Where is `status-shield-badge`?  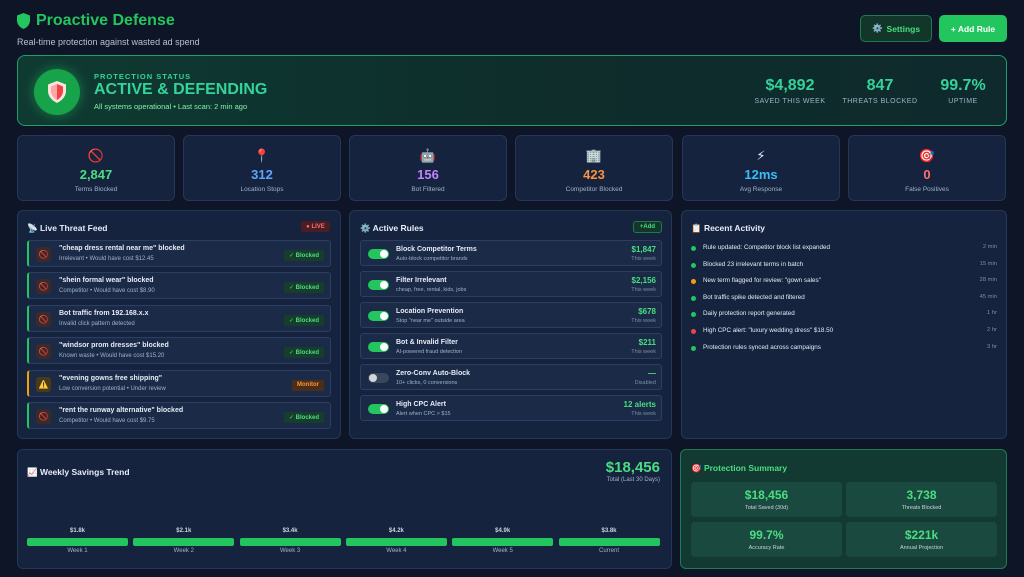
status-shield-badge is located at coordinates (57, 92).